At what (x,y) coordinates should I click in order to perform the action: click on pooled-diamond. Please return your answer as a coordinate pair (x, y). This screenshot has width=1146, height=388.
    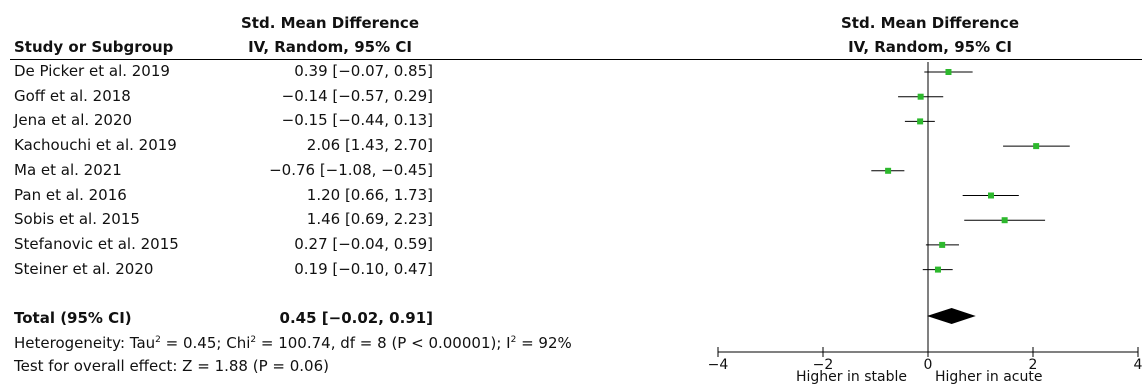
    Looking at the image, I should click on (951, 316).